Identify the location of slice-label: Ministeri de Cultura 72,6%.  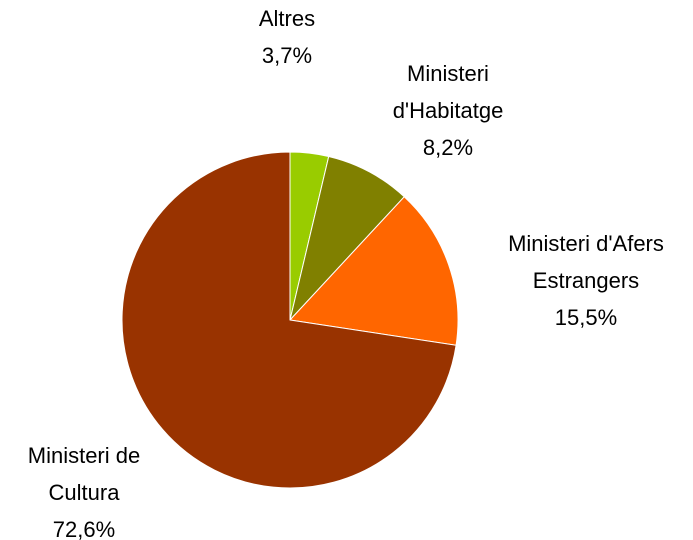
(84, 488).